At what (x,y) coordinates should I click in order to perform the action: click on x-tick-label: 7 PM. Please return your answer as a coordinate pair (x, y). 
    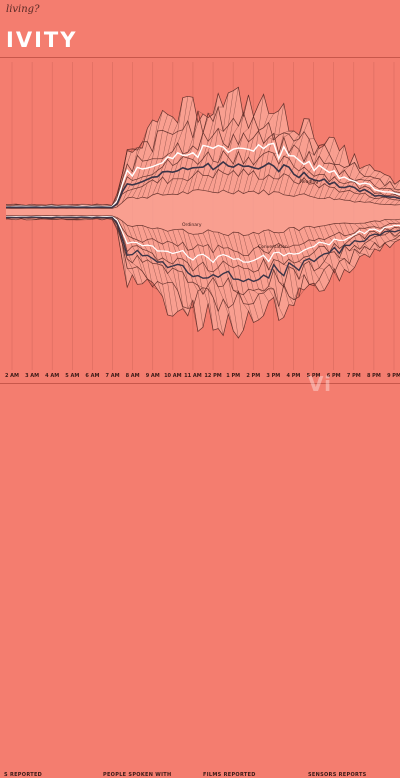
    Looking at the image, I should click on (354, 376).